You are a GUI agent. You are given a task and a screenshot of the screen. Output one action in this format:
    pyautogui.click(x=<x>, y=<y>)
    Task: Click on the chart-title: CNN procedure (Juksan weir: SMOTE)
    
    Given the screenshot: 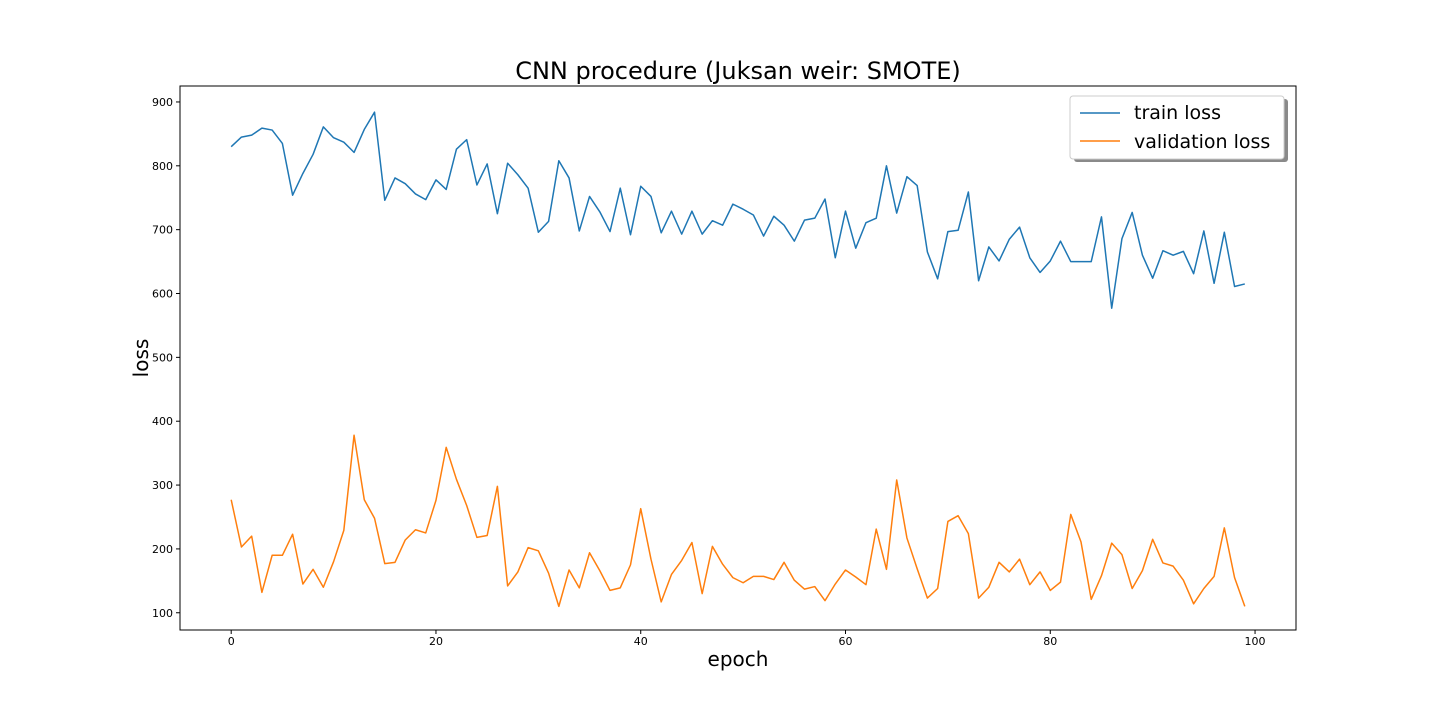 What is the action you would take?
    pyautogui.click(x=738, y=71)
    